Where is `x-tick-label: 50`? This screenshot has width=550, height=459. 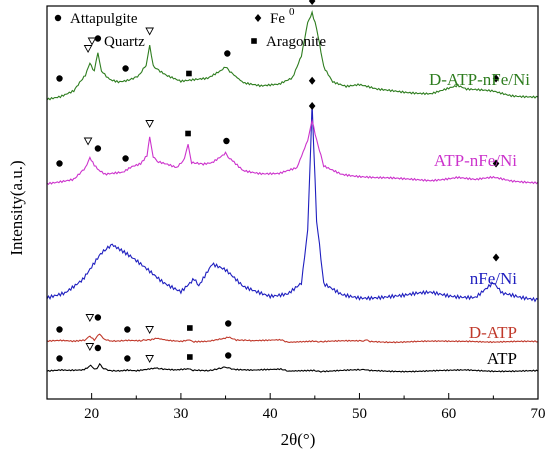 x-tick-label: 50 is located at coordinates (359, 414).